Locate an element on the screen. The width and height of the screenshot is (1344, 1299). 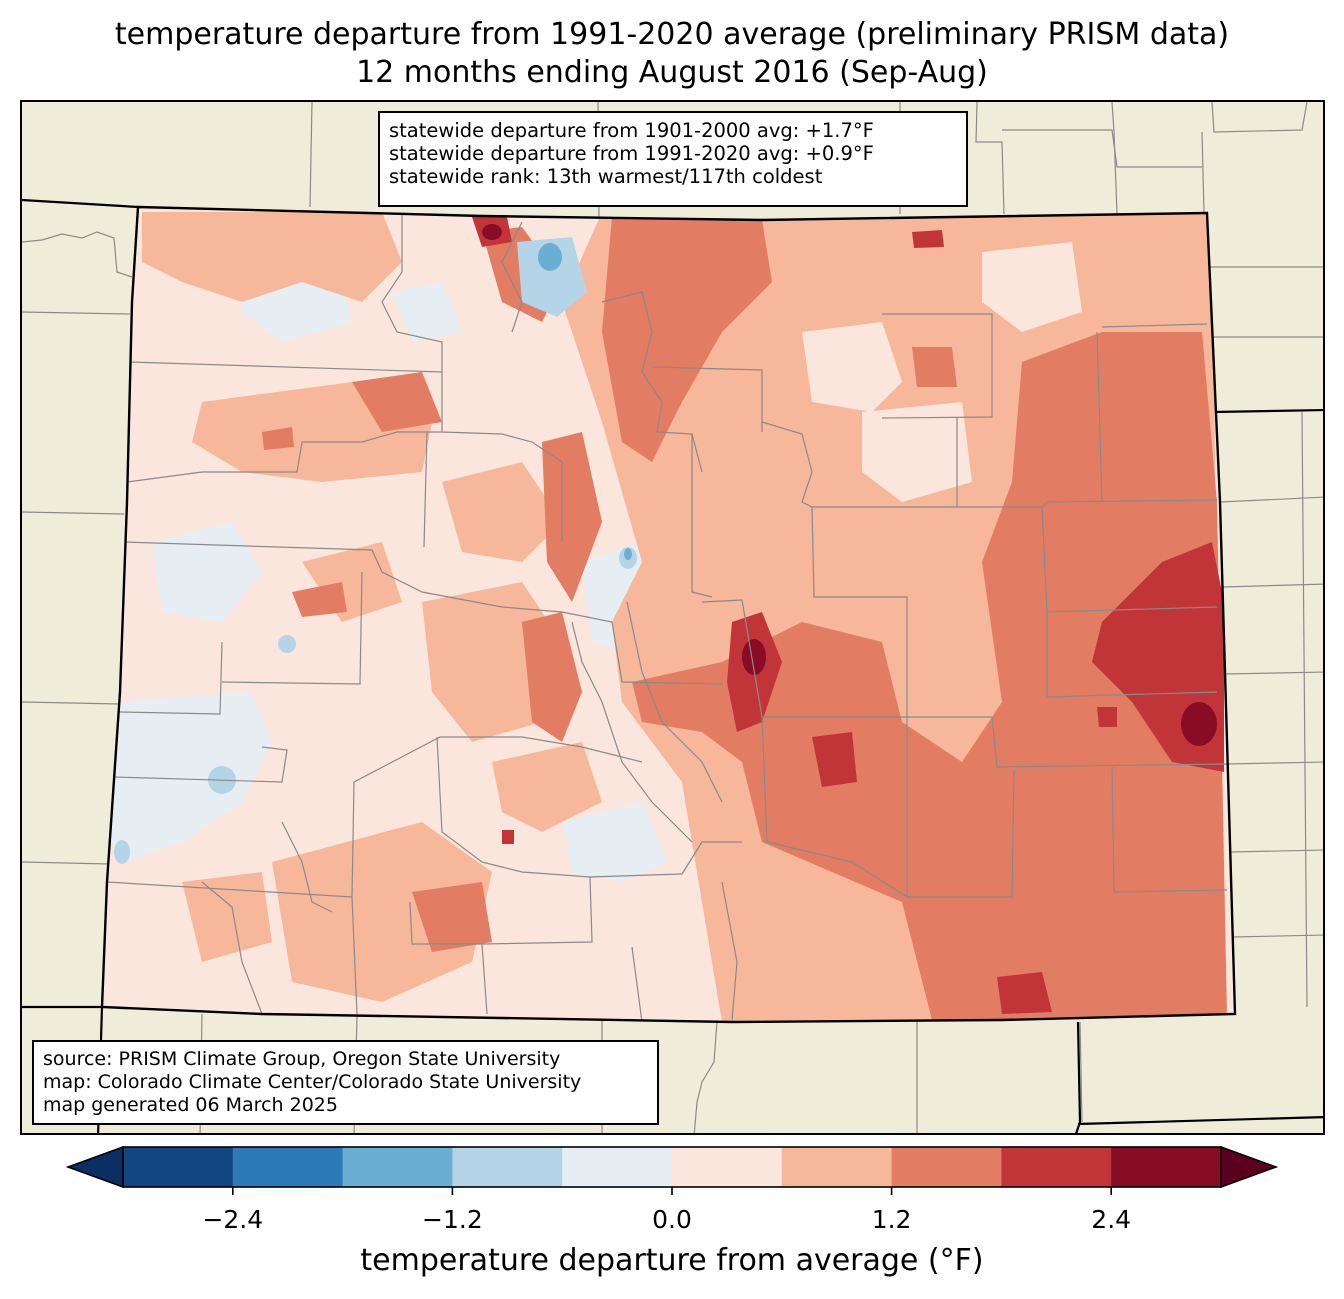
colorbar-tick-label: 2.4 is located at coordinates (1111, 1219).